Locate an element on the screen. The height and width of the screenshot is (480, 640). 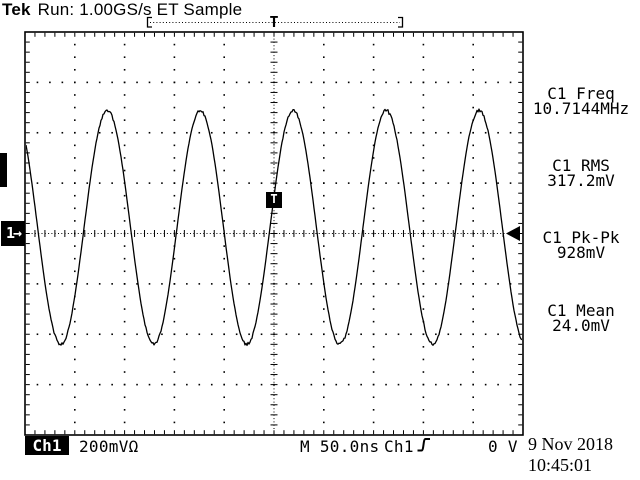
channel1-badge: Ch1 is located at coordinates (47, 445).